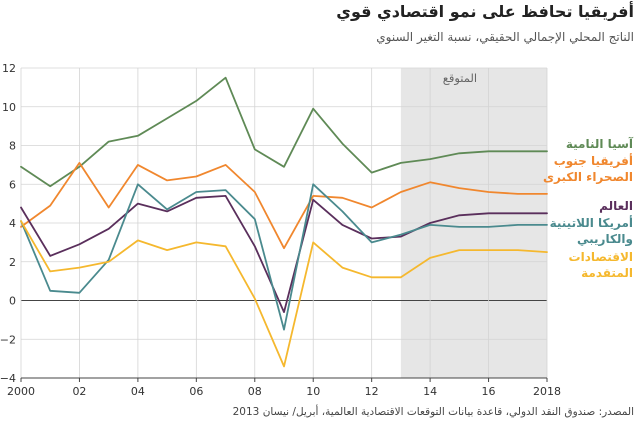 The image size is (640, 426). Describe the element at coordinates (607, 273) in the screenshot. I see `series-label-4: المتقدمة` at that location.